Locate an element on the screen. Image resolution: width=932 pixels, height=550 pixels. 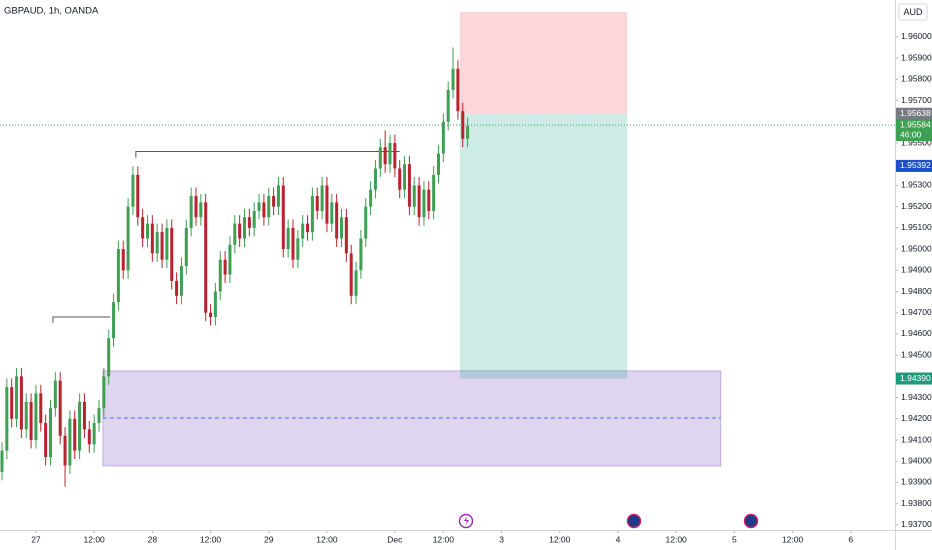
price-tag-box is located at coordinates (914, 378).